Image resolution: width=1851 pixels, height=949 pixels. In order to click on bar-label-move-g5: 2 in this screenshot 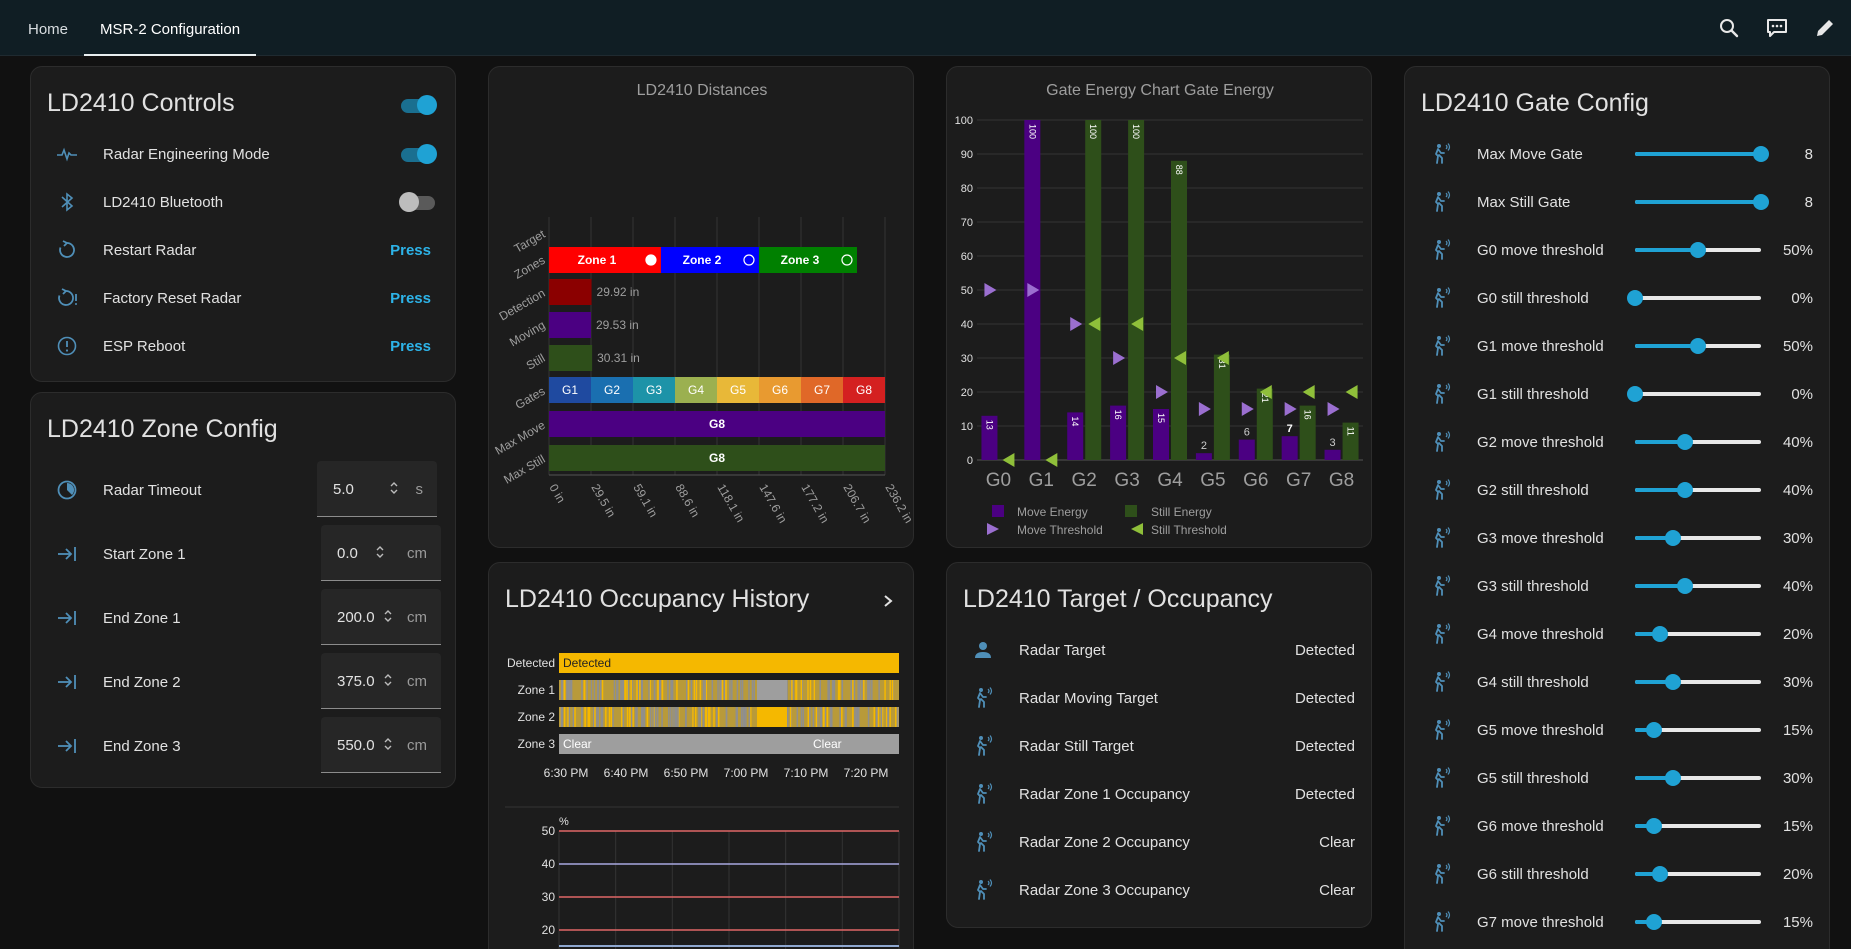, I will do `click(1204, 446)`.